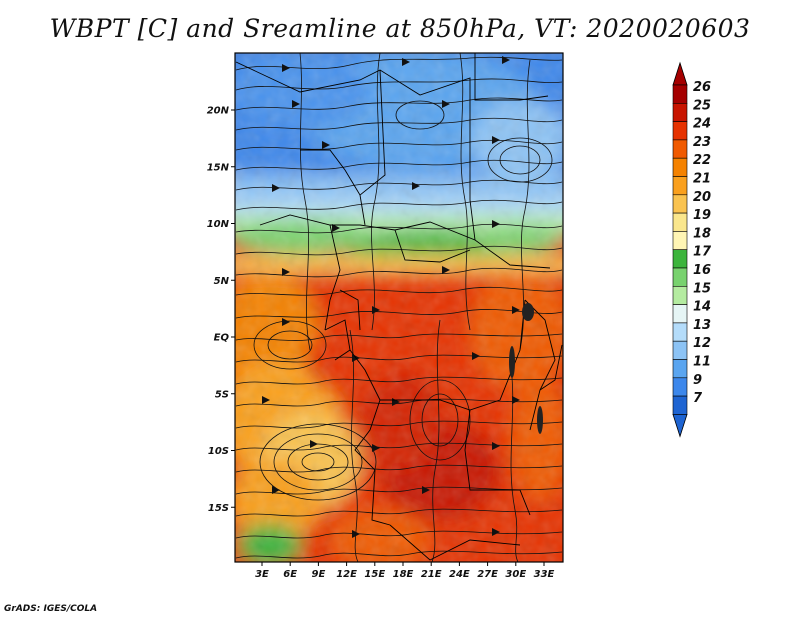 This screenshot has height=618, width=800. What do you see at coordinates (680, 73) in the screenshot?
I see `colorbar-top-arrow` at bounding box center [680, 73].